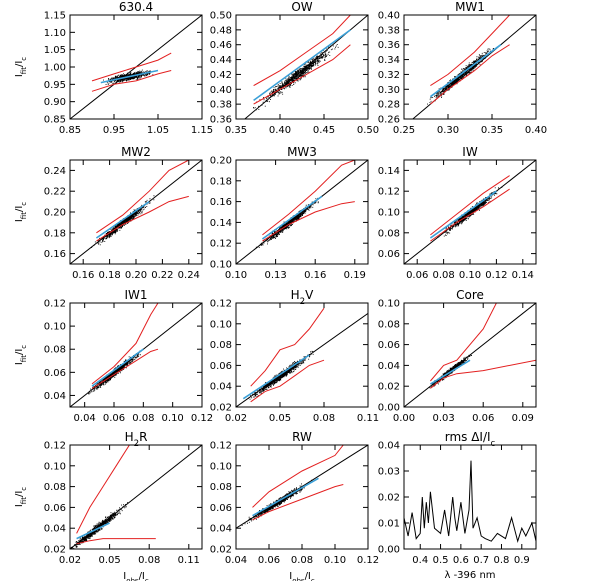  I want to click on panel-title: rms ΔI/Ic, so click(470, 439).